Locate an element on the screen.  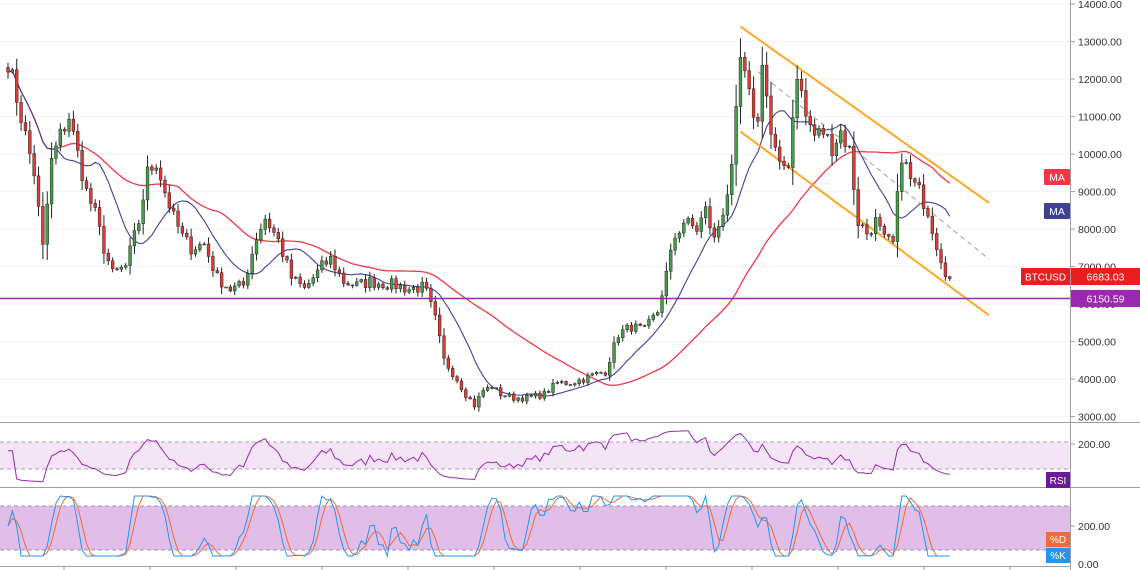
price-tick-label: 12000.00 is located at coordinates (1100, 80).